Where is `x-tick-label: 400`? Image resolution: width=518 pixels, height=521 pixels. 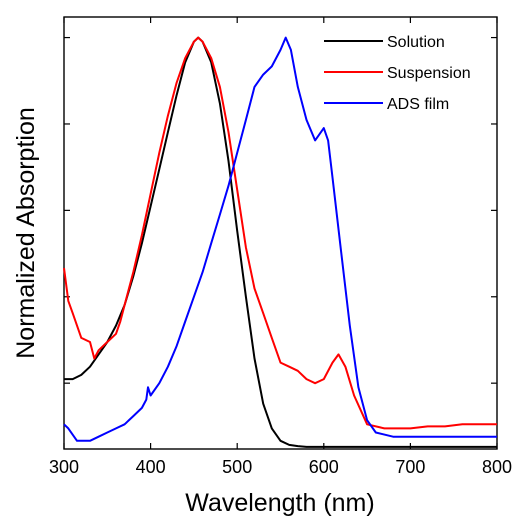
x-tick-label: 400 is located at coordinates (151, 467).